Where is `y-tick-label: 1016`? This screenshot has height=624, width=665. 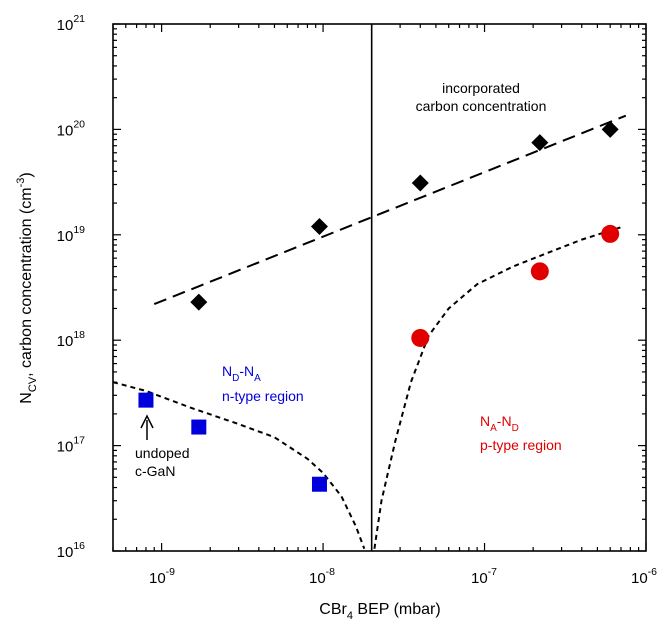
y-tick-label: 1016 is located at coordinates (71, 550).